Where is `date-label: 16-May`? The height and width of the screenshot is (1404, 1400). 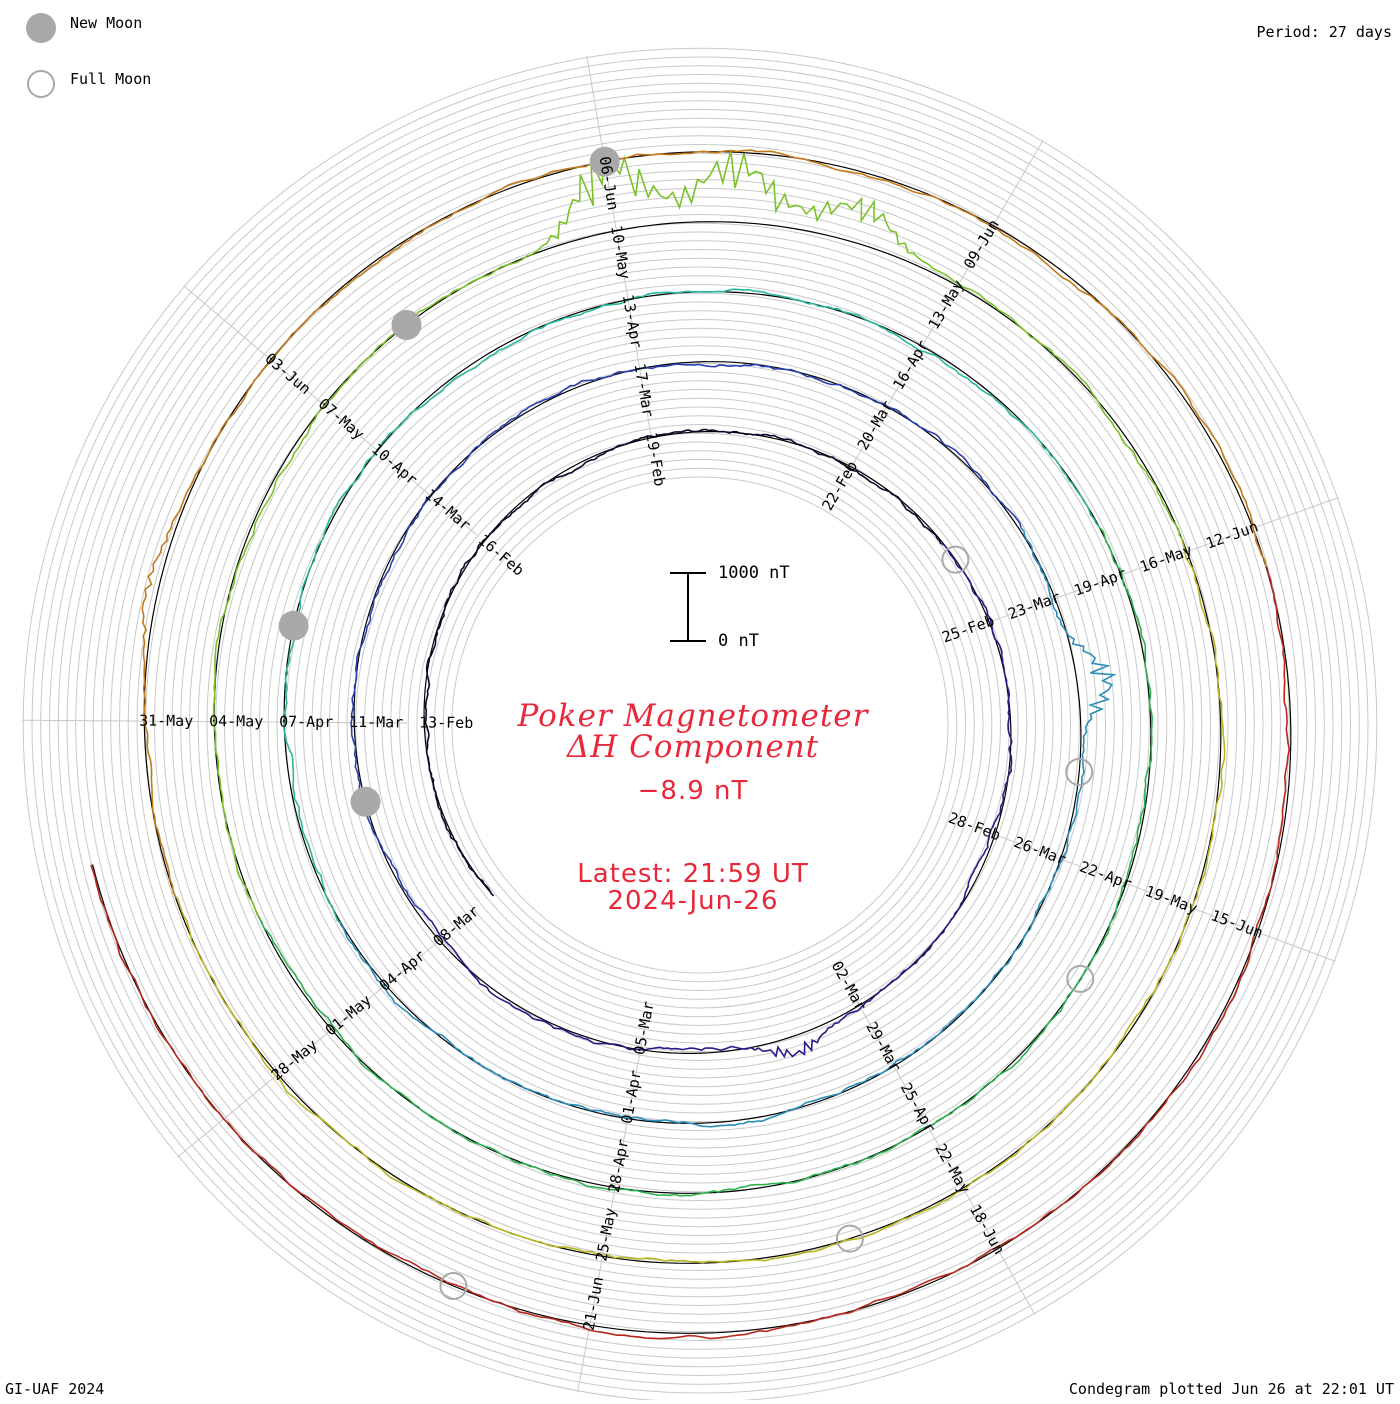
date-label: 16-May is located at coordinates (1165, 558).